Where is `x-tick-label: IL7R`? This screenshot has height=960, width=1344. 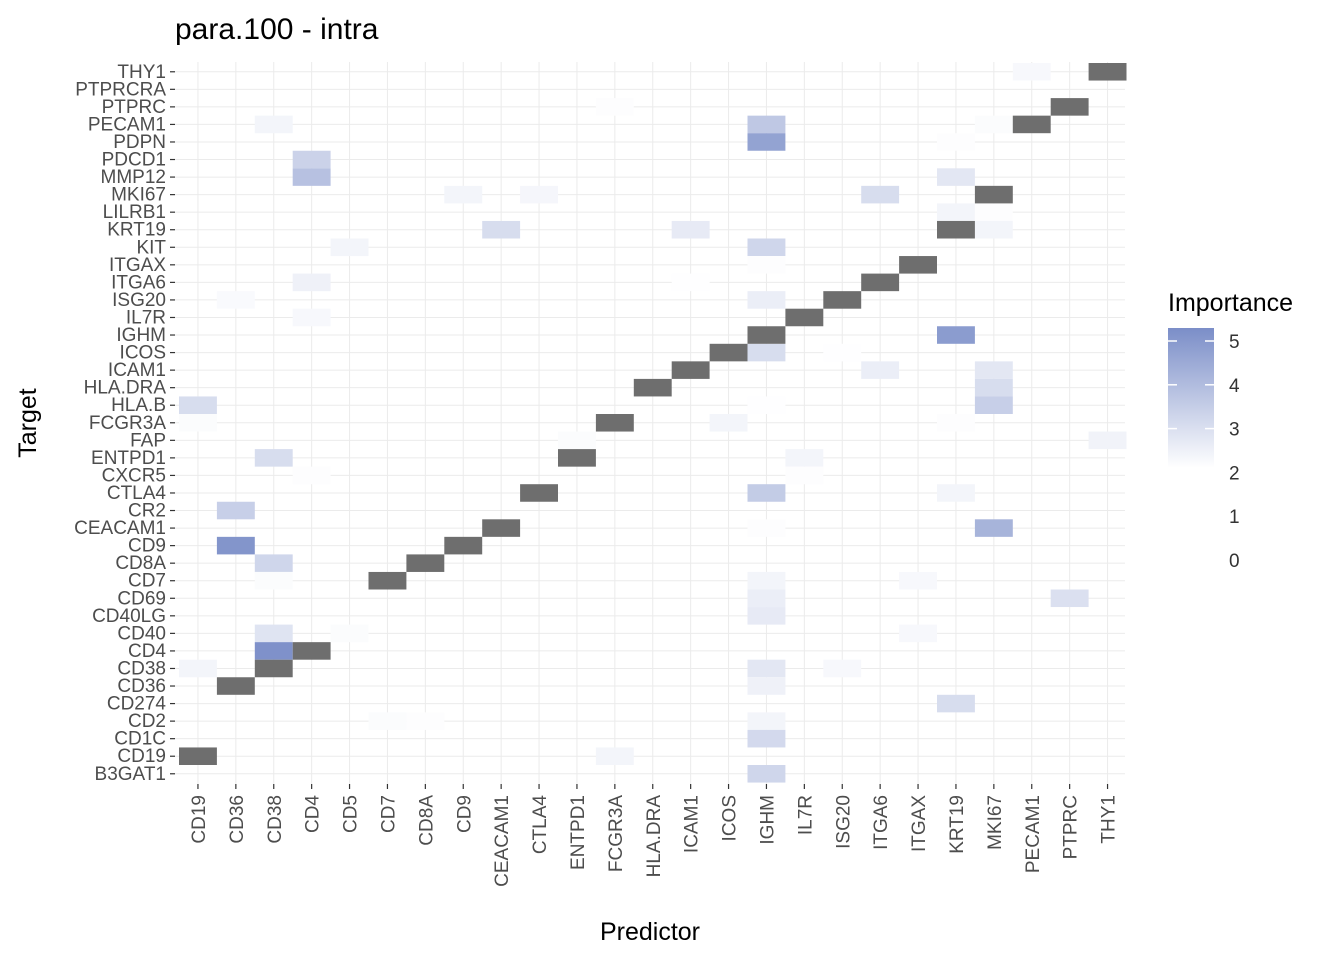 x-tick-label: IL7R is located at coordinates (805, 815).